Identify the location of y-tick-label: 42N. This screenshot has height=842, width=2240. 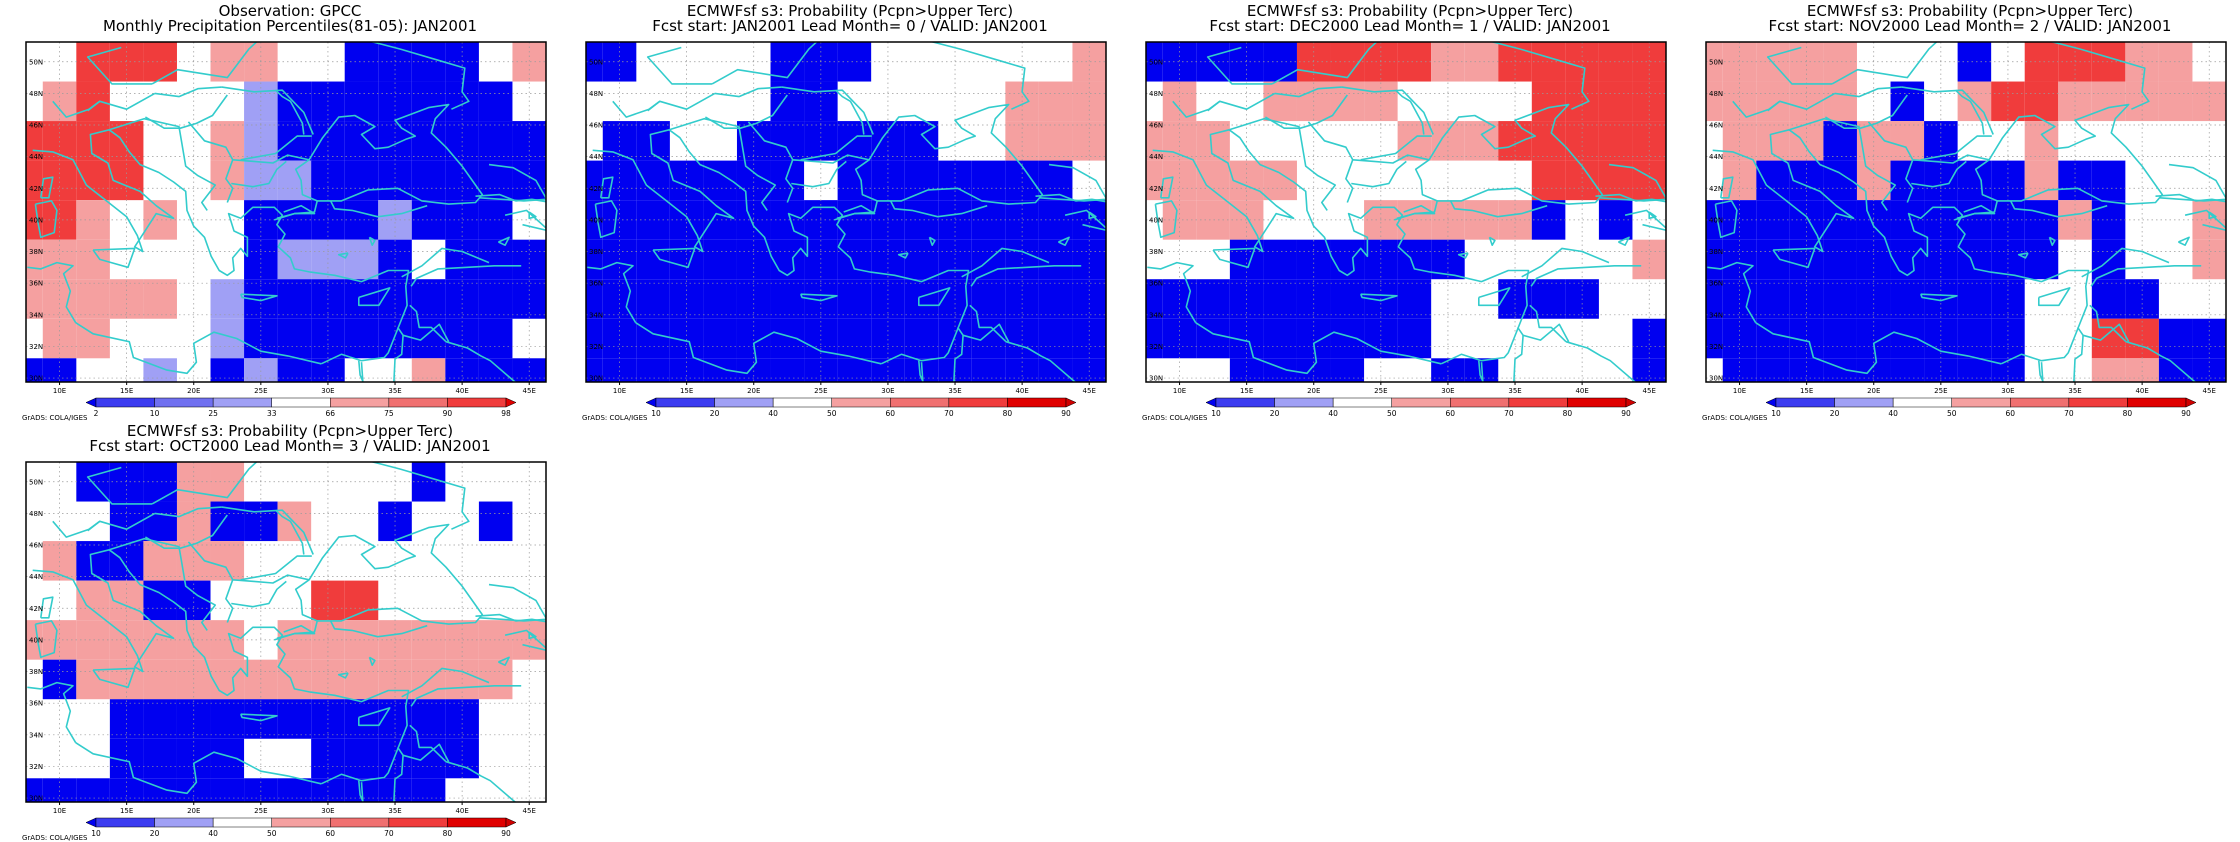
(1716, 189).